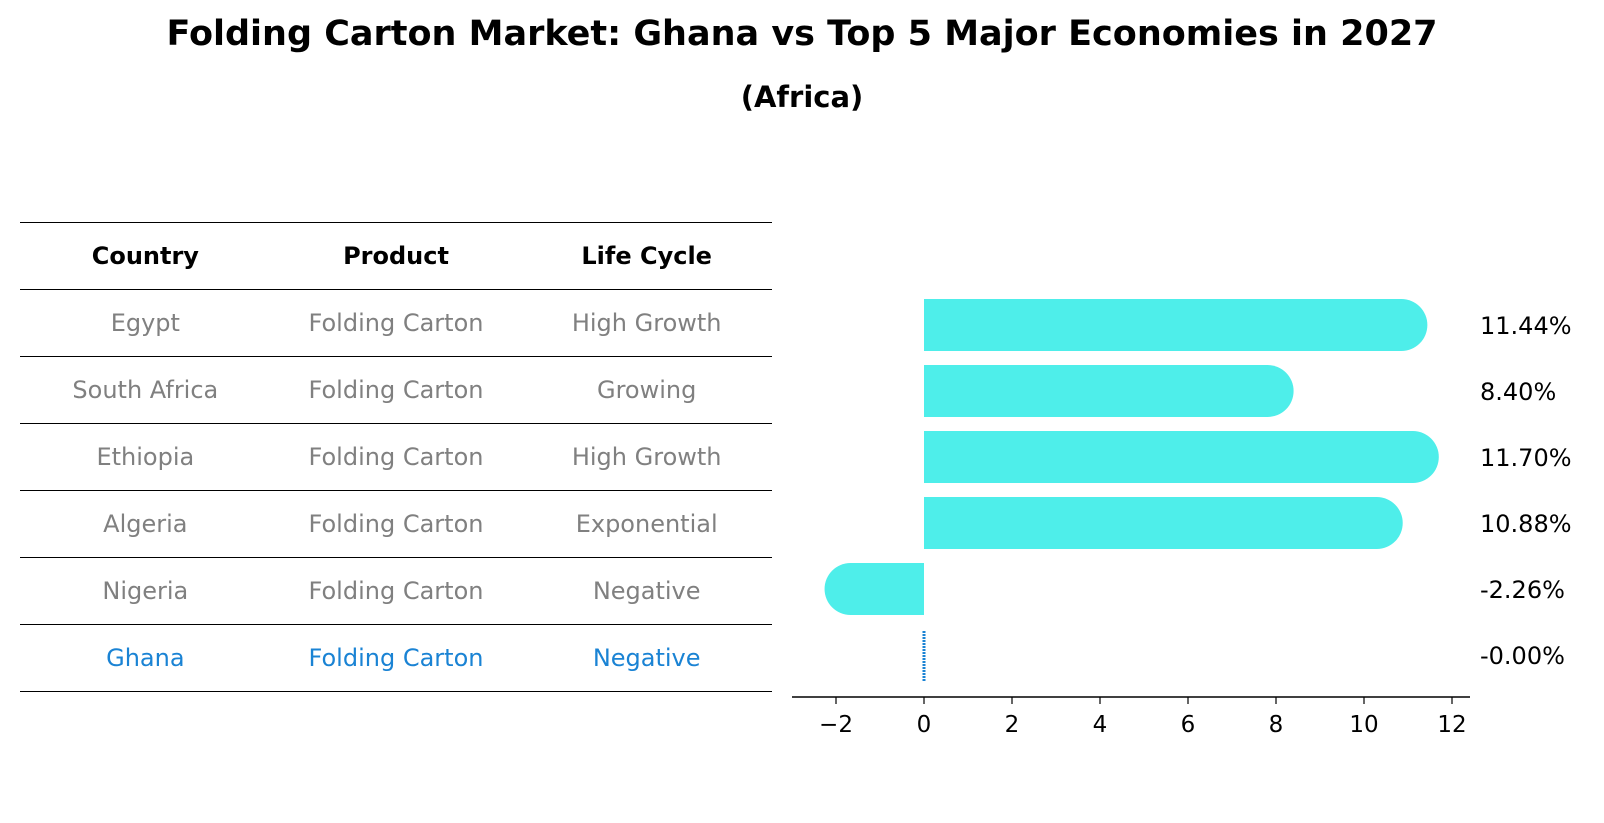 The image size is (1604, 823). Describe the element at coordinates (1188, 725) in the screenshot. I see `x-tick-label: 6` at that location.